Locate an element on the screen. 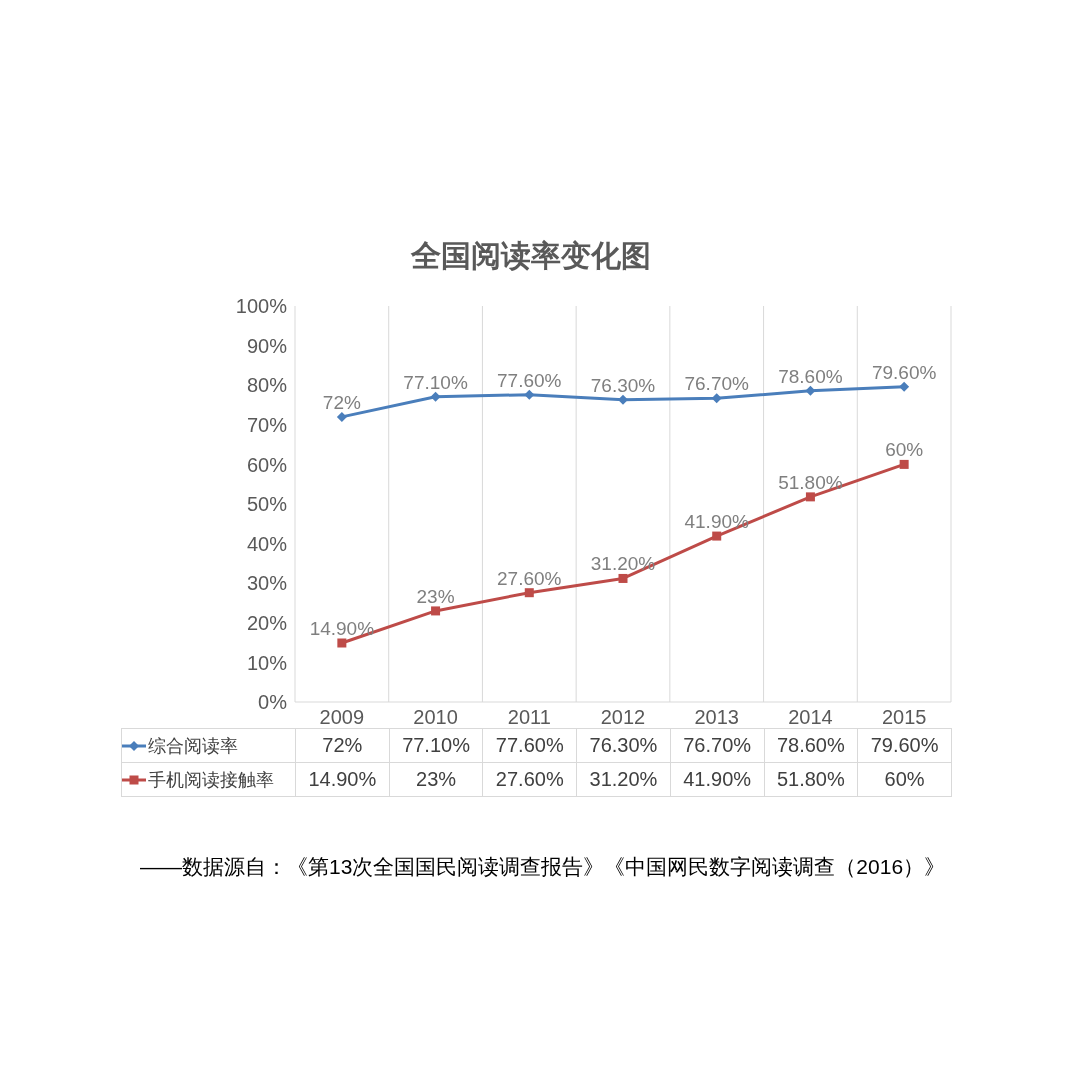 The image size is (1066, 1075). text: 31.20% is located at coordinates (623, 564).